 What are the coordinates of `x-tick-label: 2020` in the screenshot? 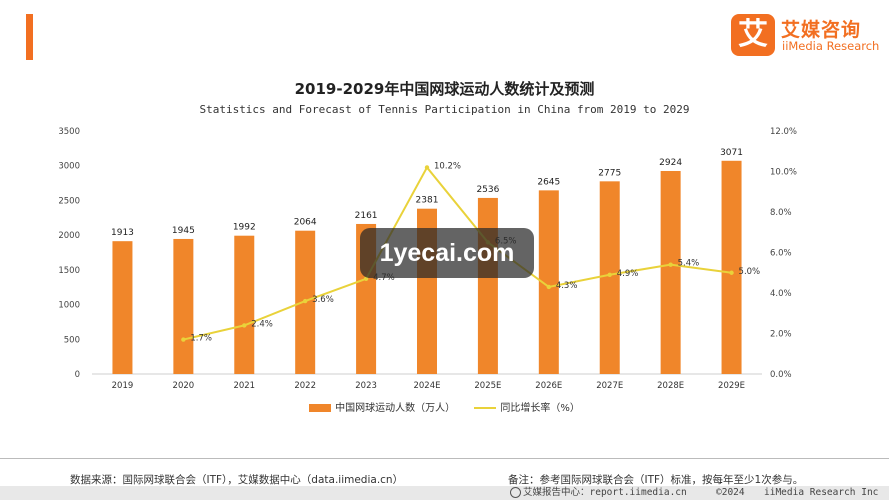 It's located at (184, 386).